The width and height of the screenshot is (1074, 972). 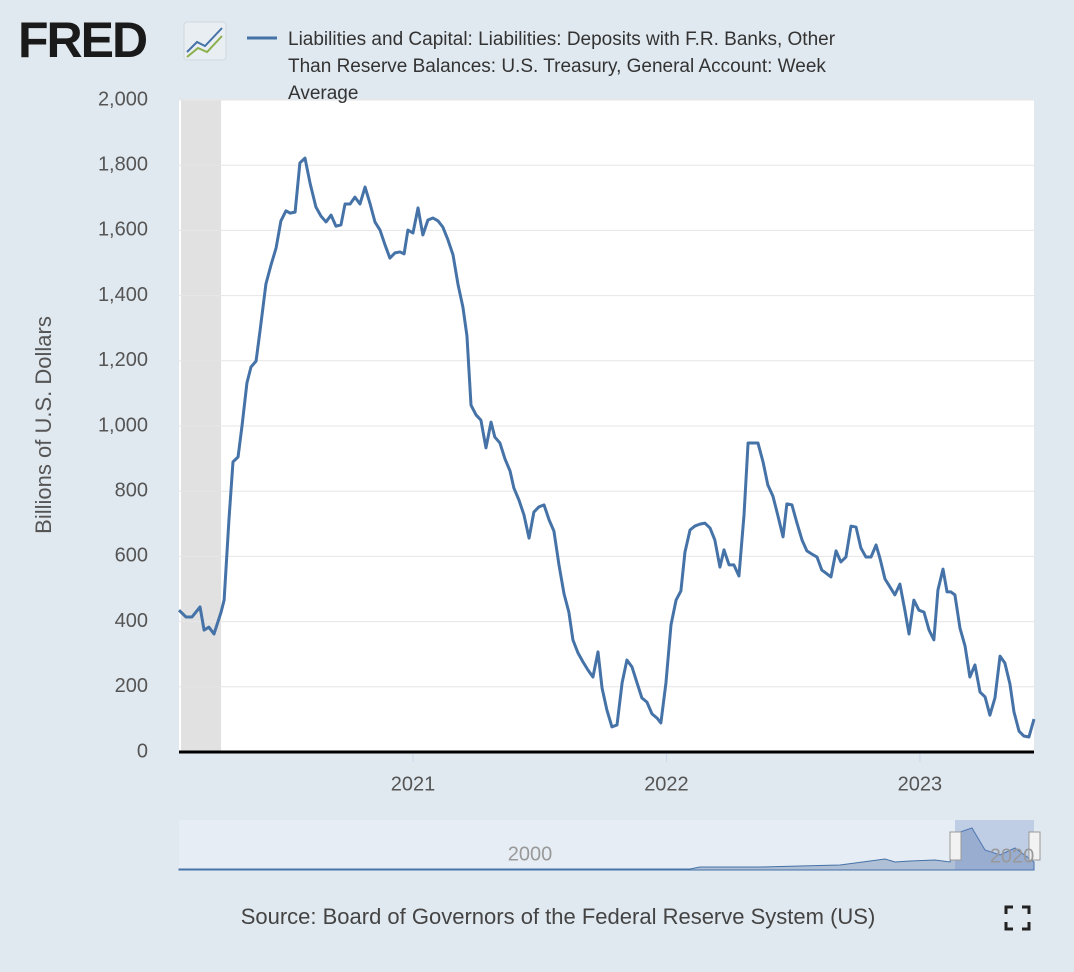 I want to click on y-tick-label: 200, so click(x=131, y=686).